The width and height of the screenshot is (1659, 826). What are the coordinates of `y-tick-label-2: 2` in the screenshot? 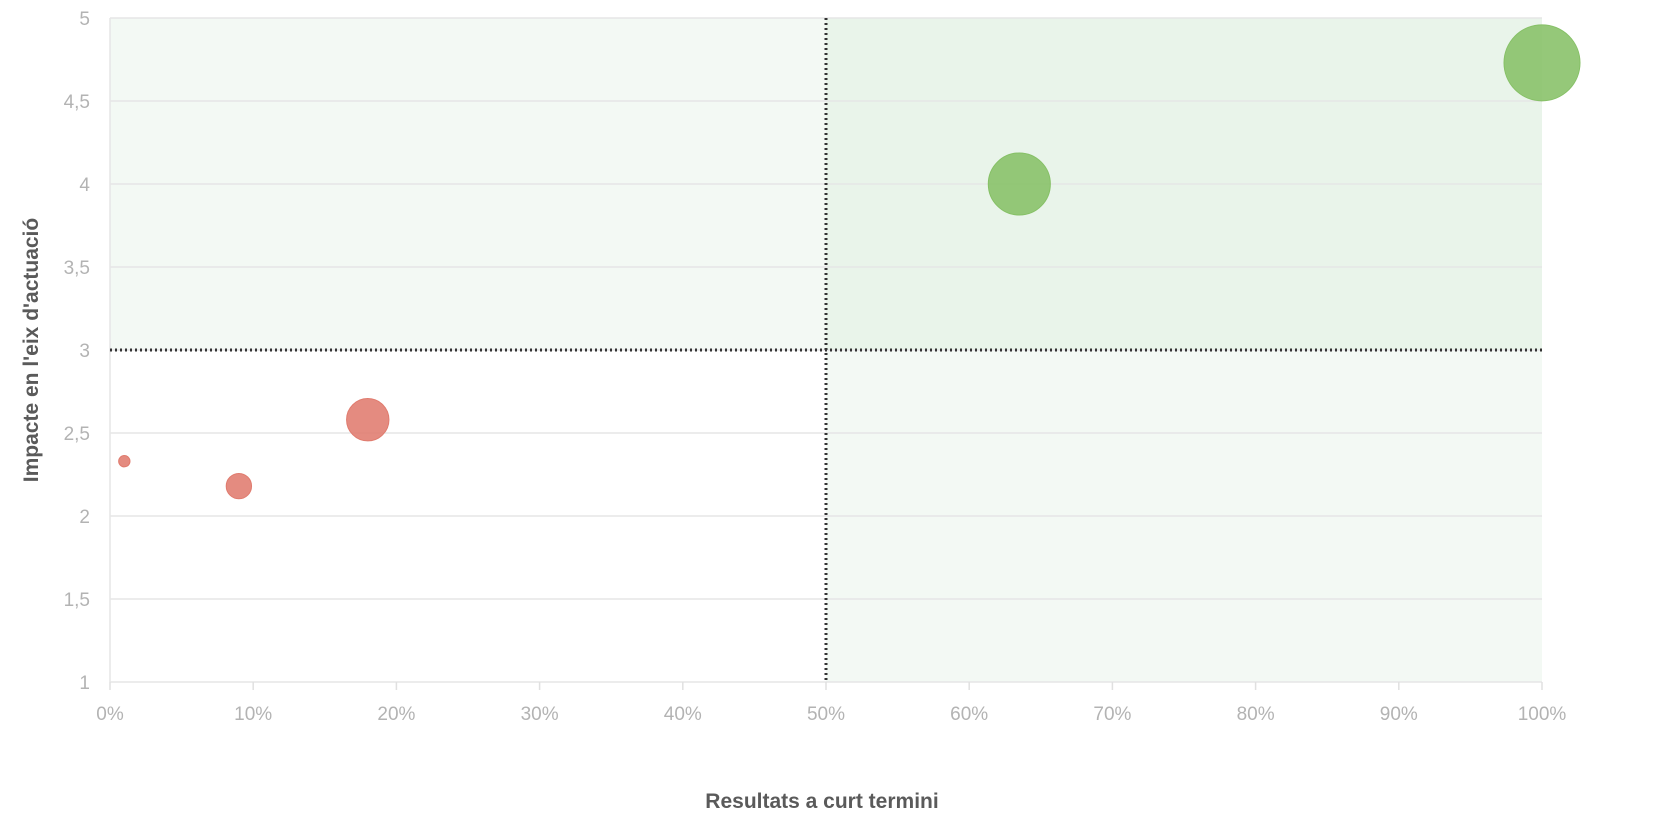 It's located at (84, 517).